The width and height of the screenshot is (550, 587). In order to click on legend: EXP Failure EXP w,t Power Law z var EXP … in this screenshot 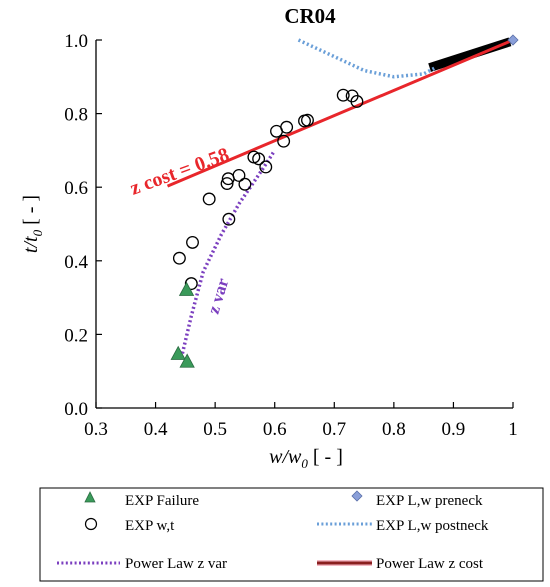, I will do `click(291, 534)`.